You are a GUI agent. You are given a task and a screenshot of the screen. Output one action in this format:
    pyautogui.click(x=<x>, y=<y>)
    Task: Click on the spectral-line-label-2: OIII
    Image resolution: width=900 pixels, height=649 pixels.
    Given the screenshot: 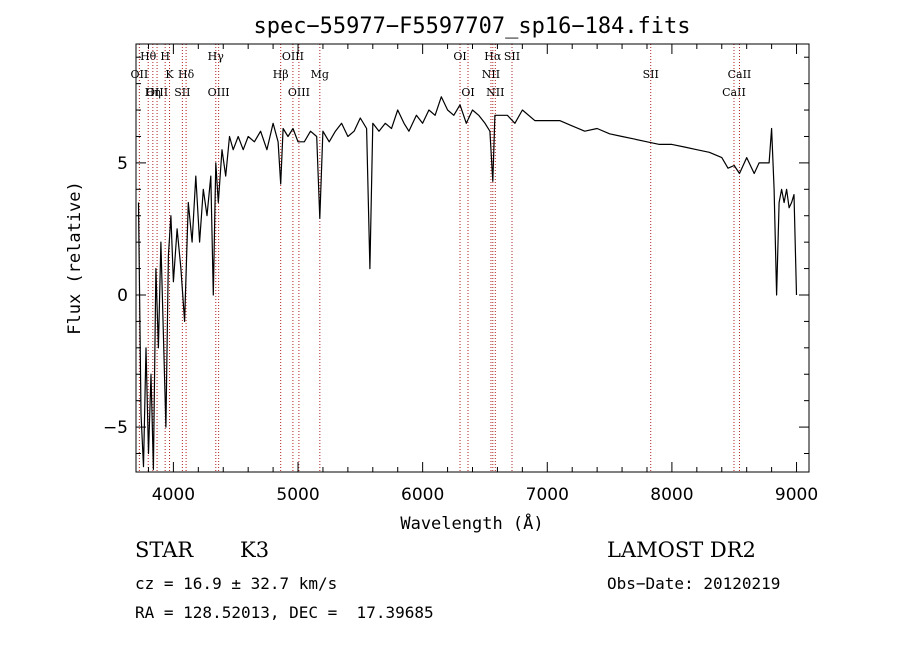 What is the action you would take?
    pyautogui.click(x=157, y=92)
    